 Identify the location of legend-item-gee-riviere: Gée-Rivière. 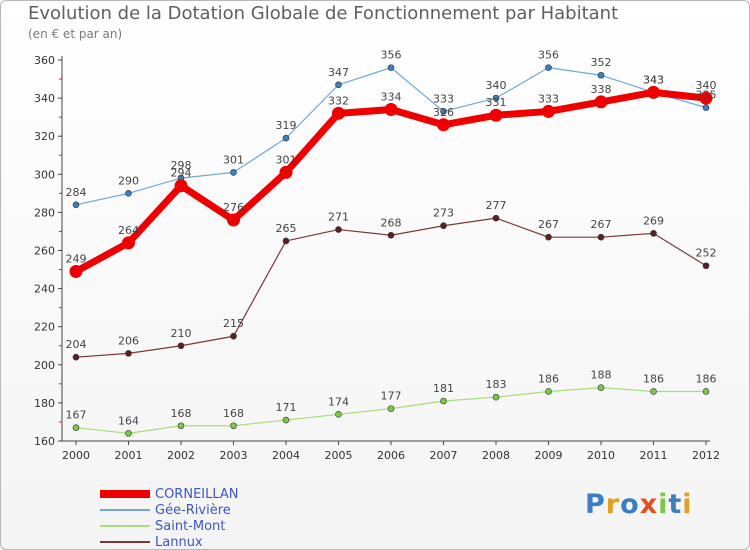
(169, 510).